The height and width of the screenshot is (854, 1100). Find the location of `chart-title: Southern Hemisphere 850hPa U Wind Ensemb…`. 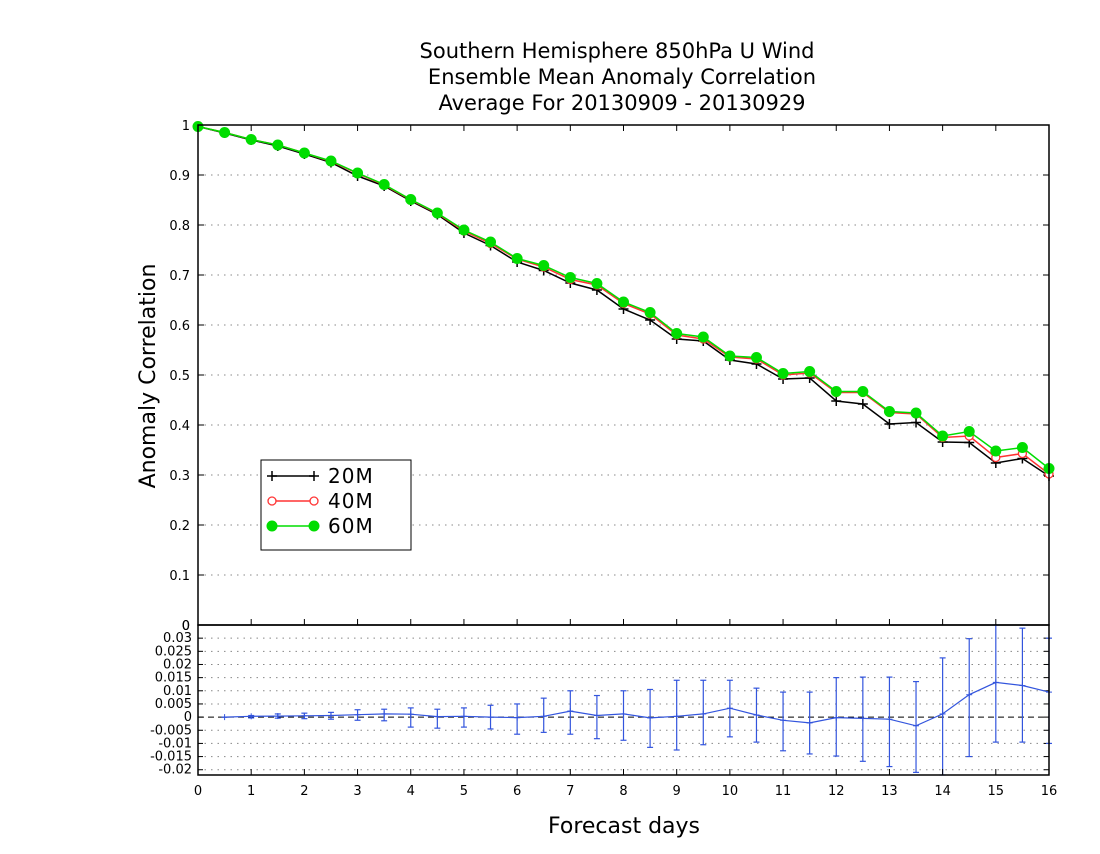

chart-title: Southern Hemisphere 850hPa U Wind Ensemb… is located at coordinates (618, 77).